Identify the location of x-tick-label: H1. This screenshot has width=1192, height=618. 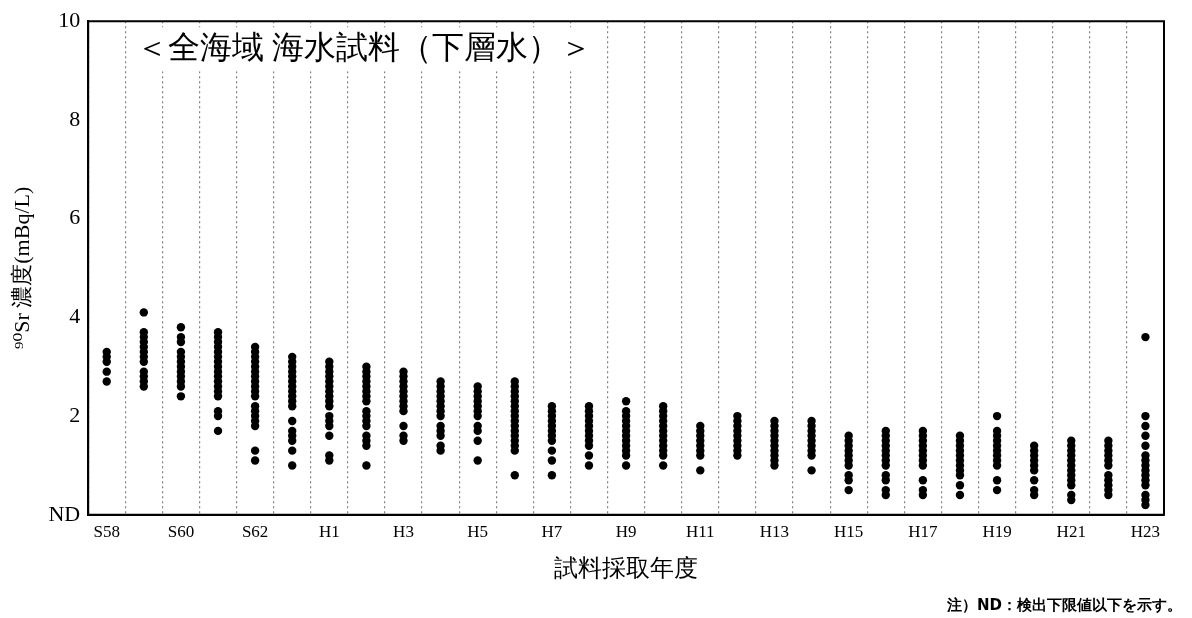
(329, 532).